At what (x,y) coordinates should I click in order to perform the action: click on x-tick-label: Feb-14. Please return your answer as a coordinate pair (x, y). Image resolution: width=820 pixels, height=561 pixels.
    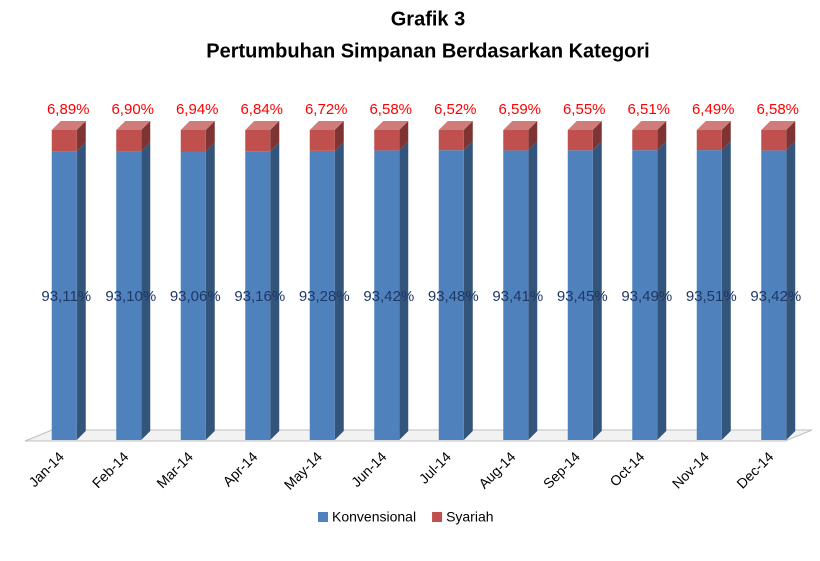
    Looking at the image, I should click on (110, 469).